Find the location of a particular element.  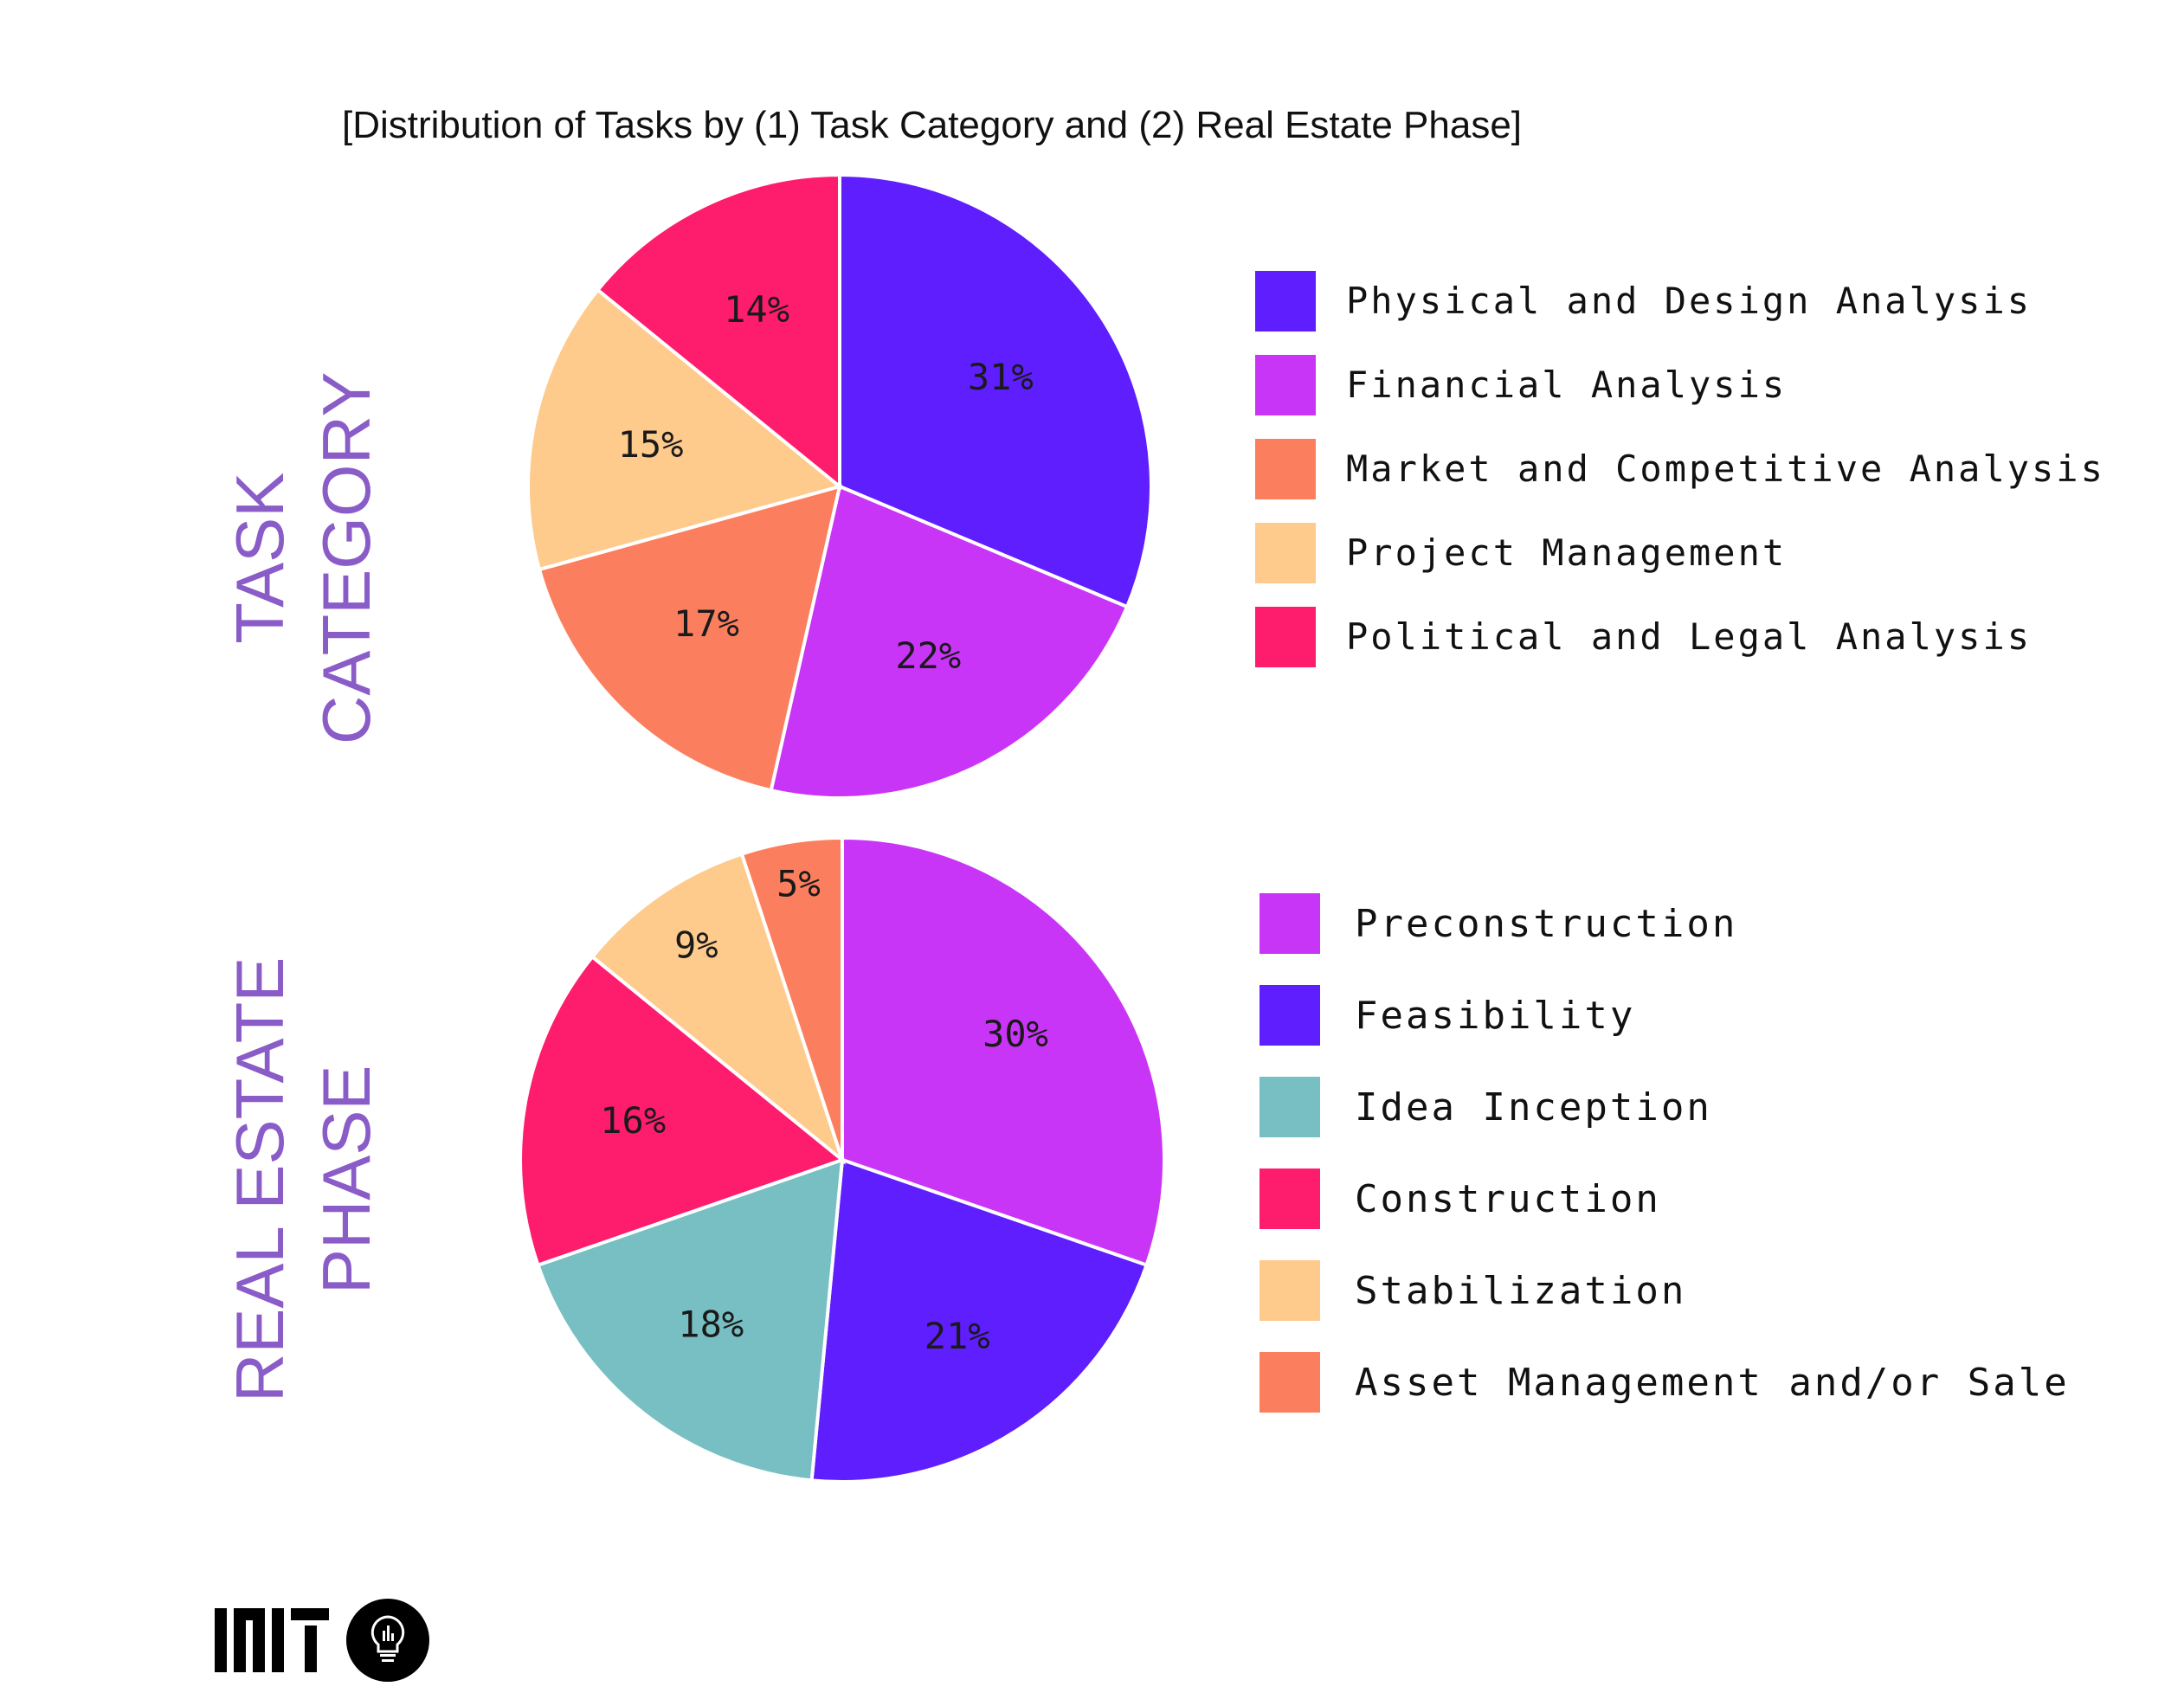

legend-label: Stabilization is located at coordinates (1521, 1291).